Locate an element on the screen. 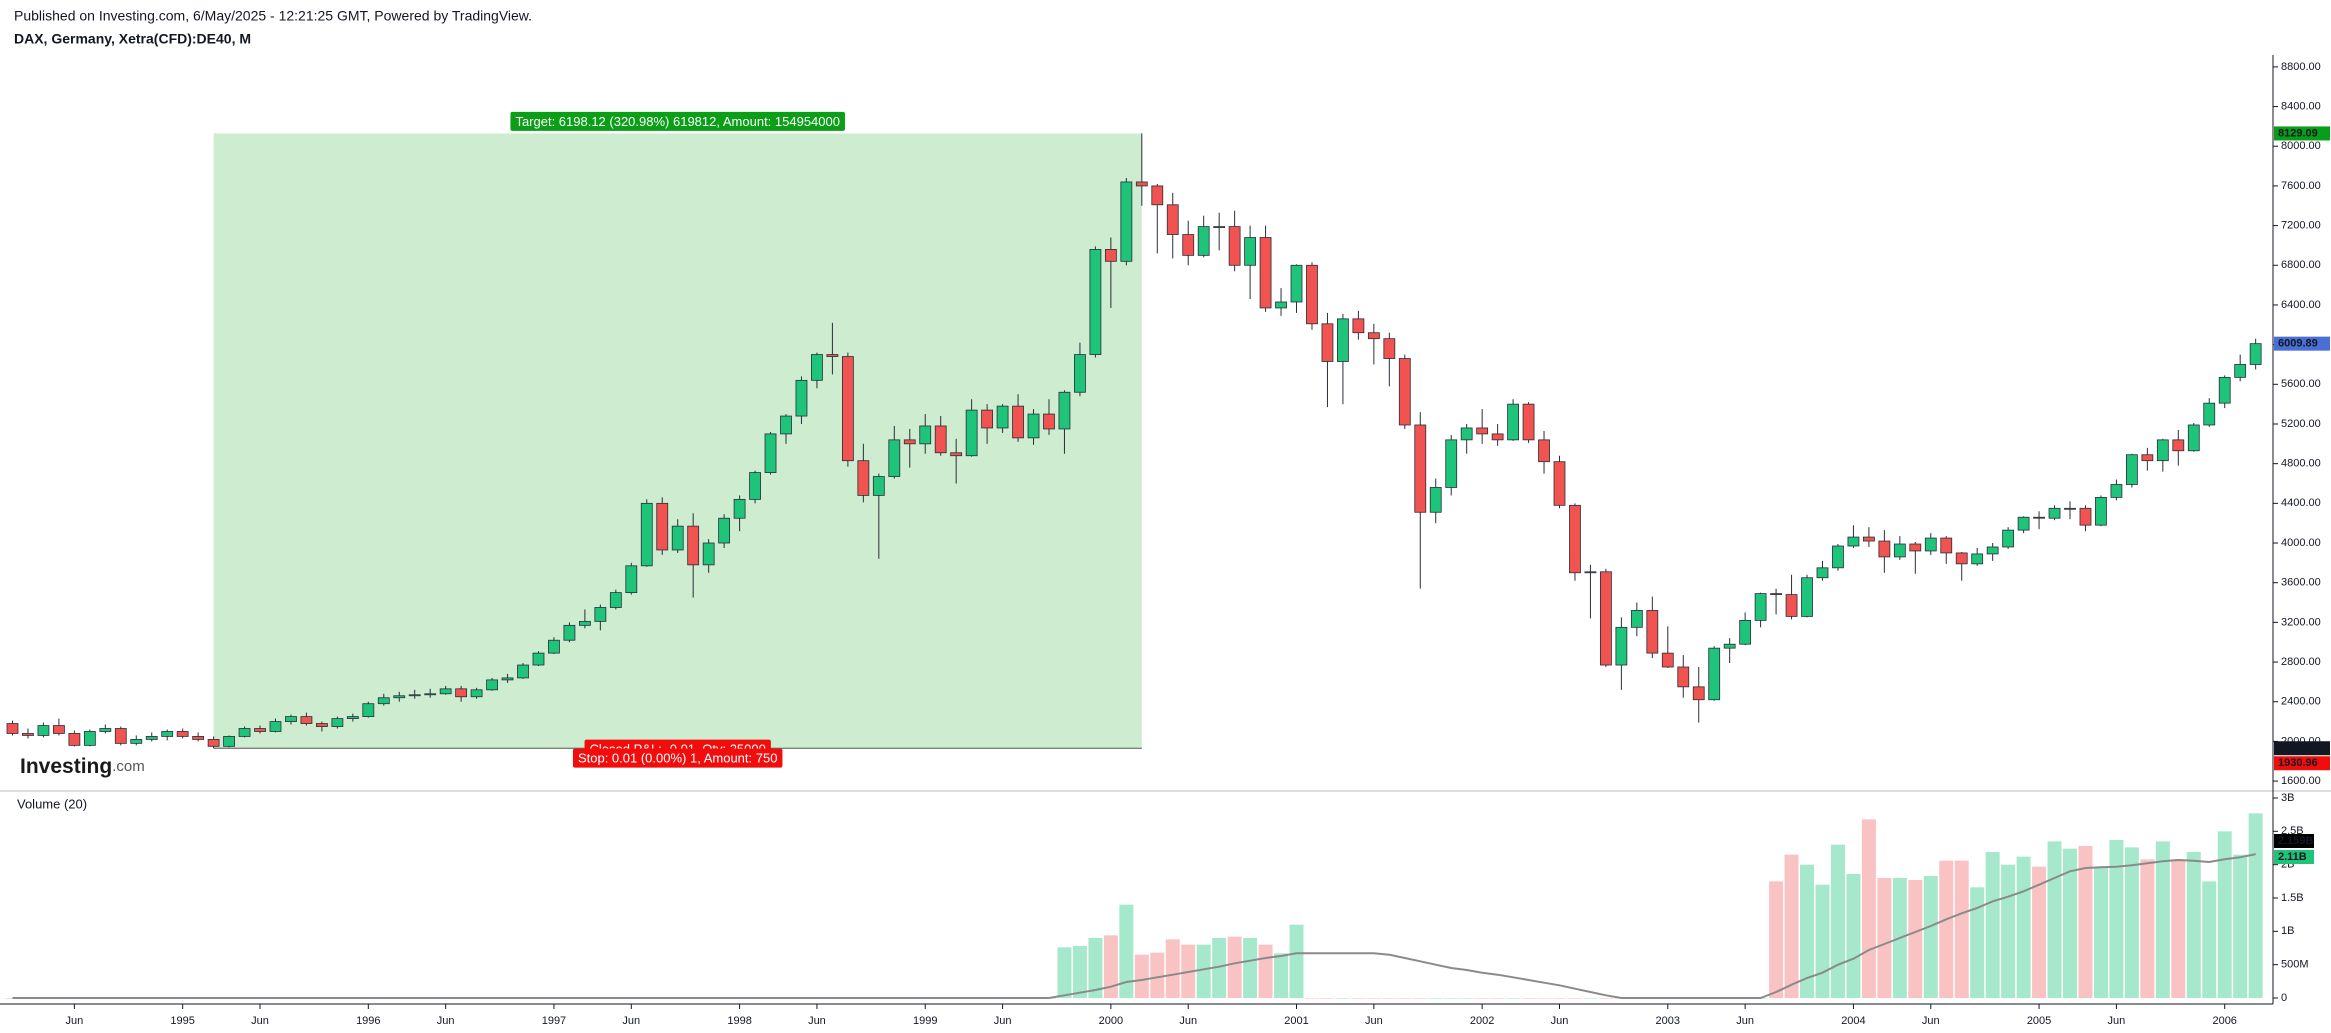  position-stop-label-bg is located at coordinates (677, 758).